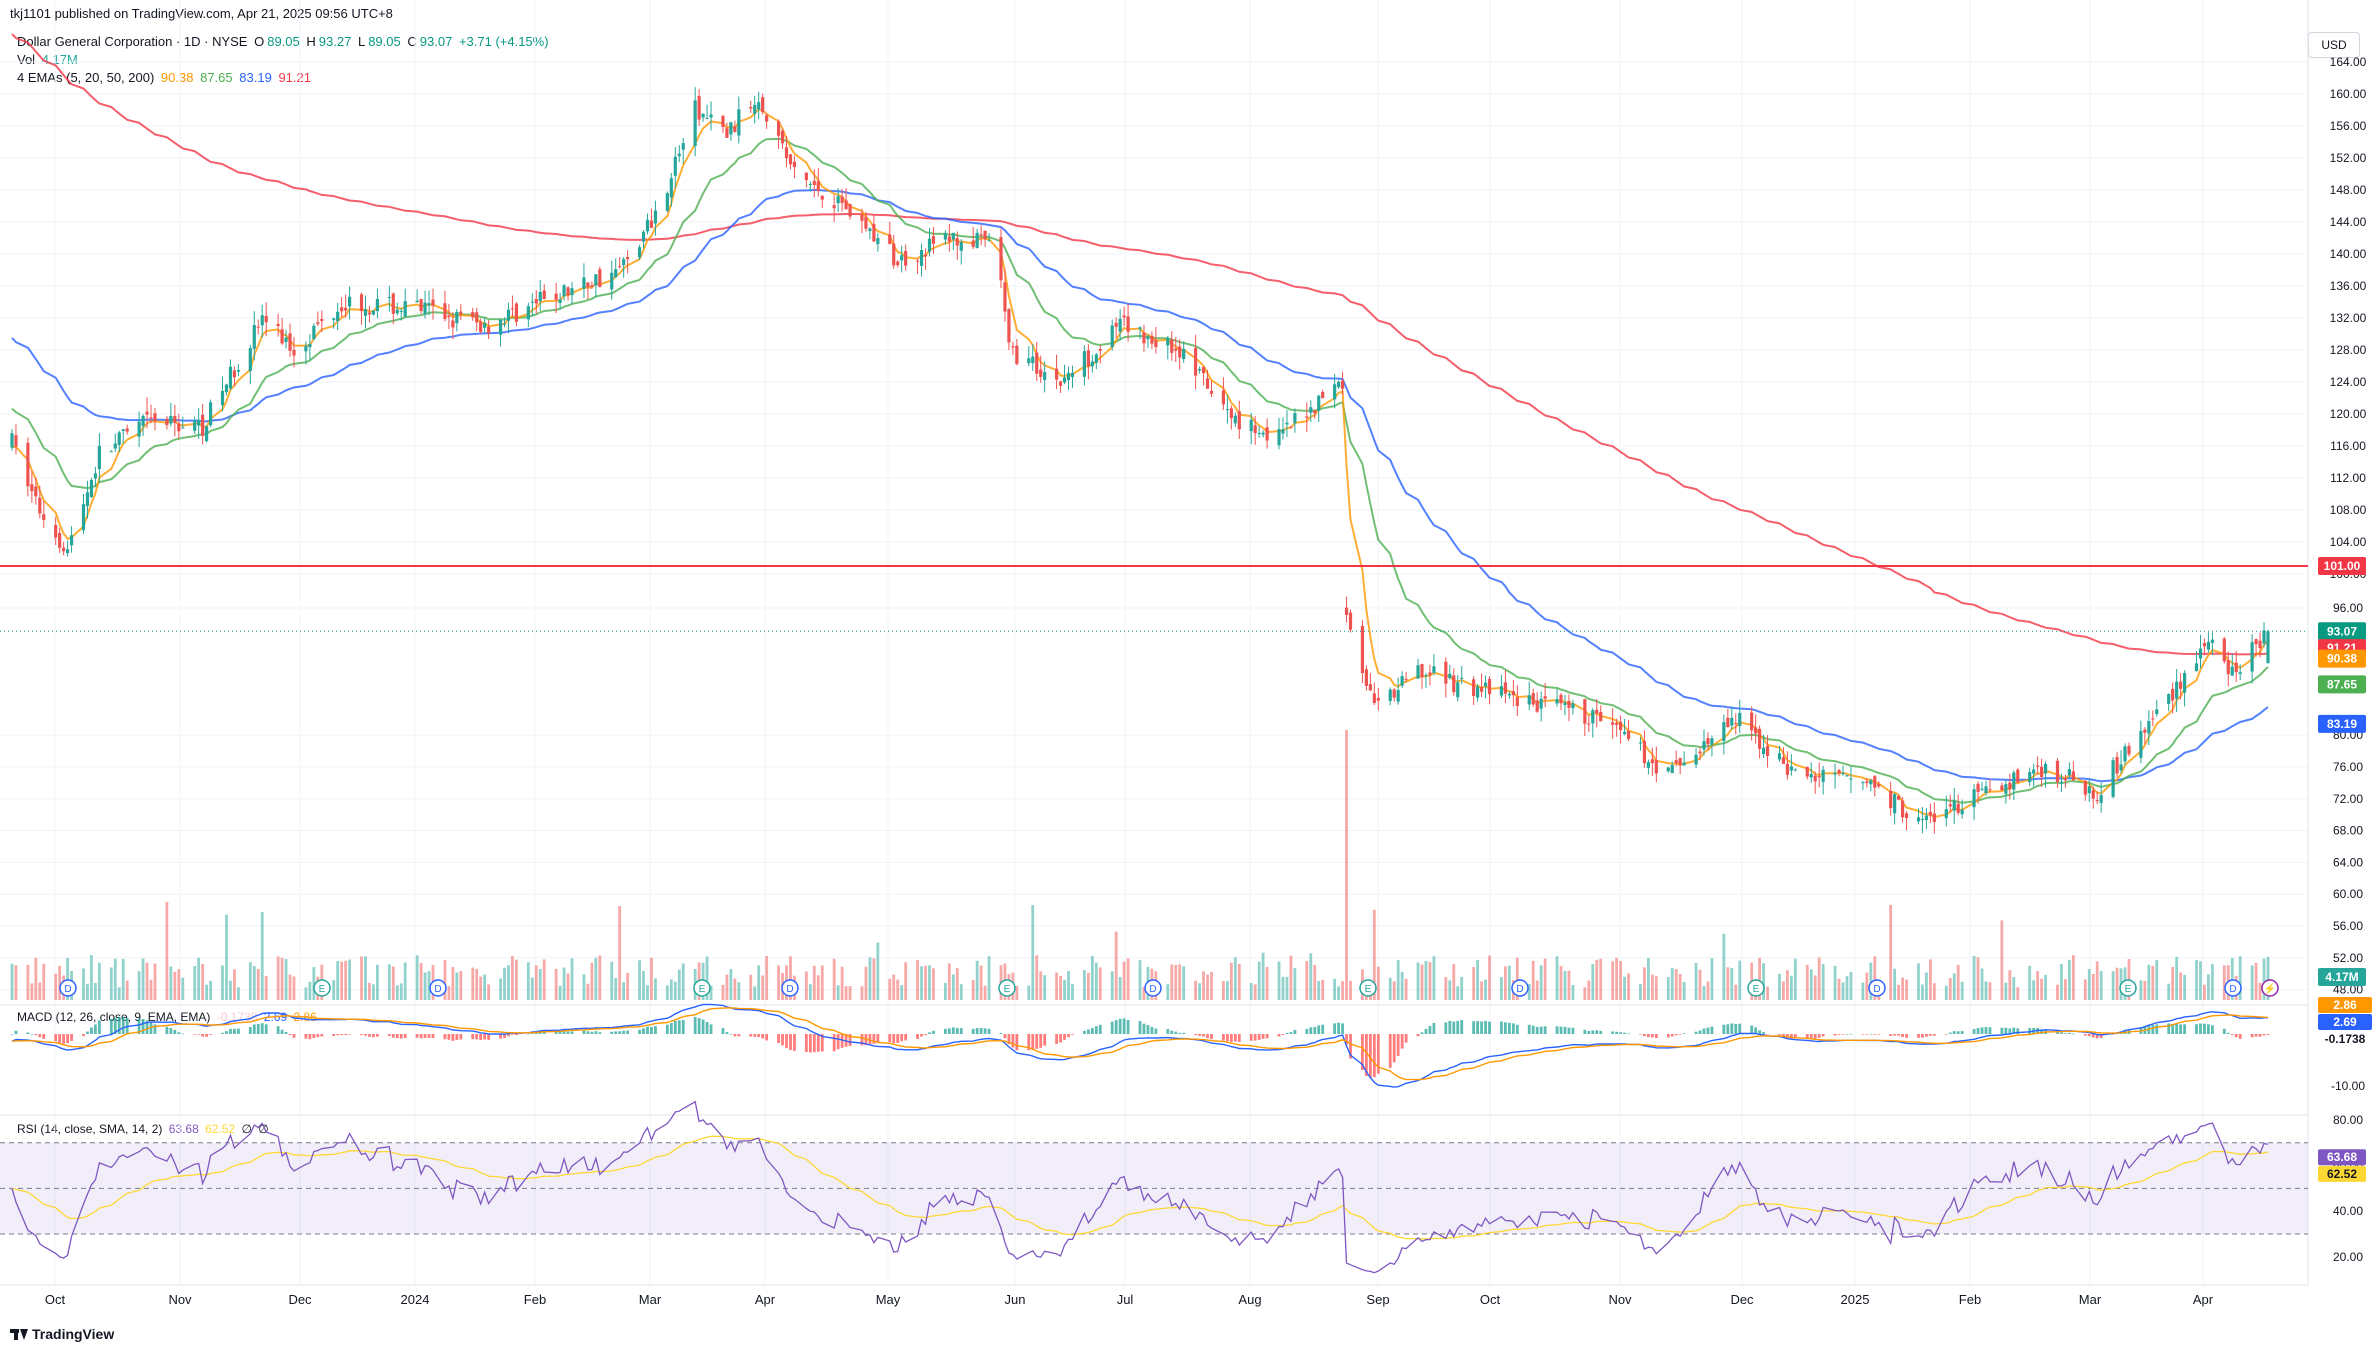 Image resolution: width=2376 pixels, height=1350 pixels. I want to click on rsi-label: RSI (14, close, SMA, 14, 2), so click(90, 1129).